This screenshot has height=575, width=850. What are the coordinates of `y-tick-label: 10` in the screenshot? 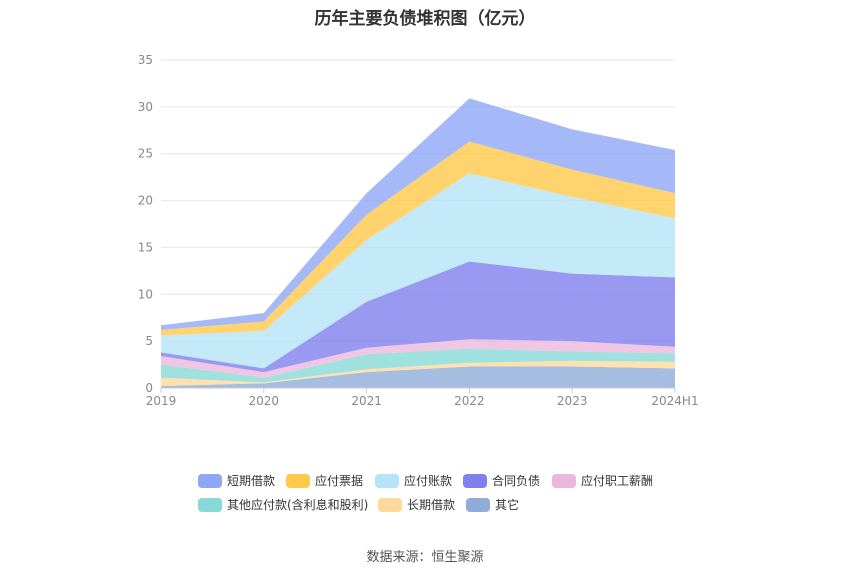 It's located at (145, 294).